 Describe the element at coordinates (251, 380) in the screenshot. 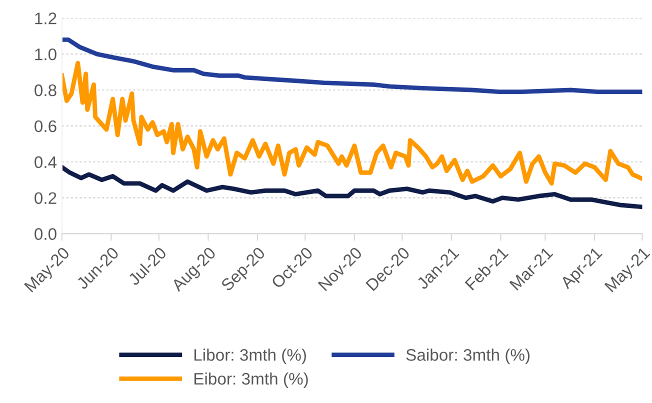

I see `legend-label: Eibor: 3mth (%)` at that location.